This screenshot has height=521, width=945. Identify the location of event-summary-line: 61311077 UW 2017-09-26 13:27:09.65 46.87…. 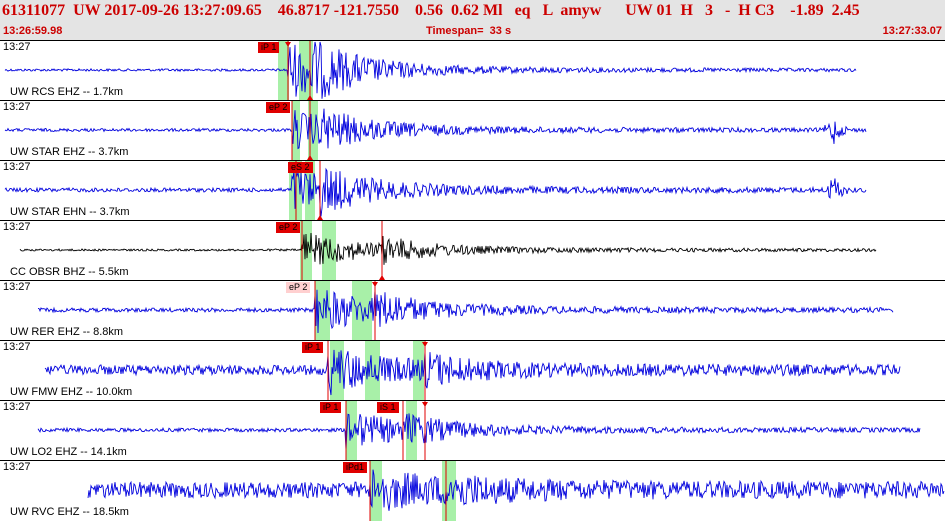
(431, 10).